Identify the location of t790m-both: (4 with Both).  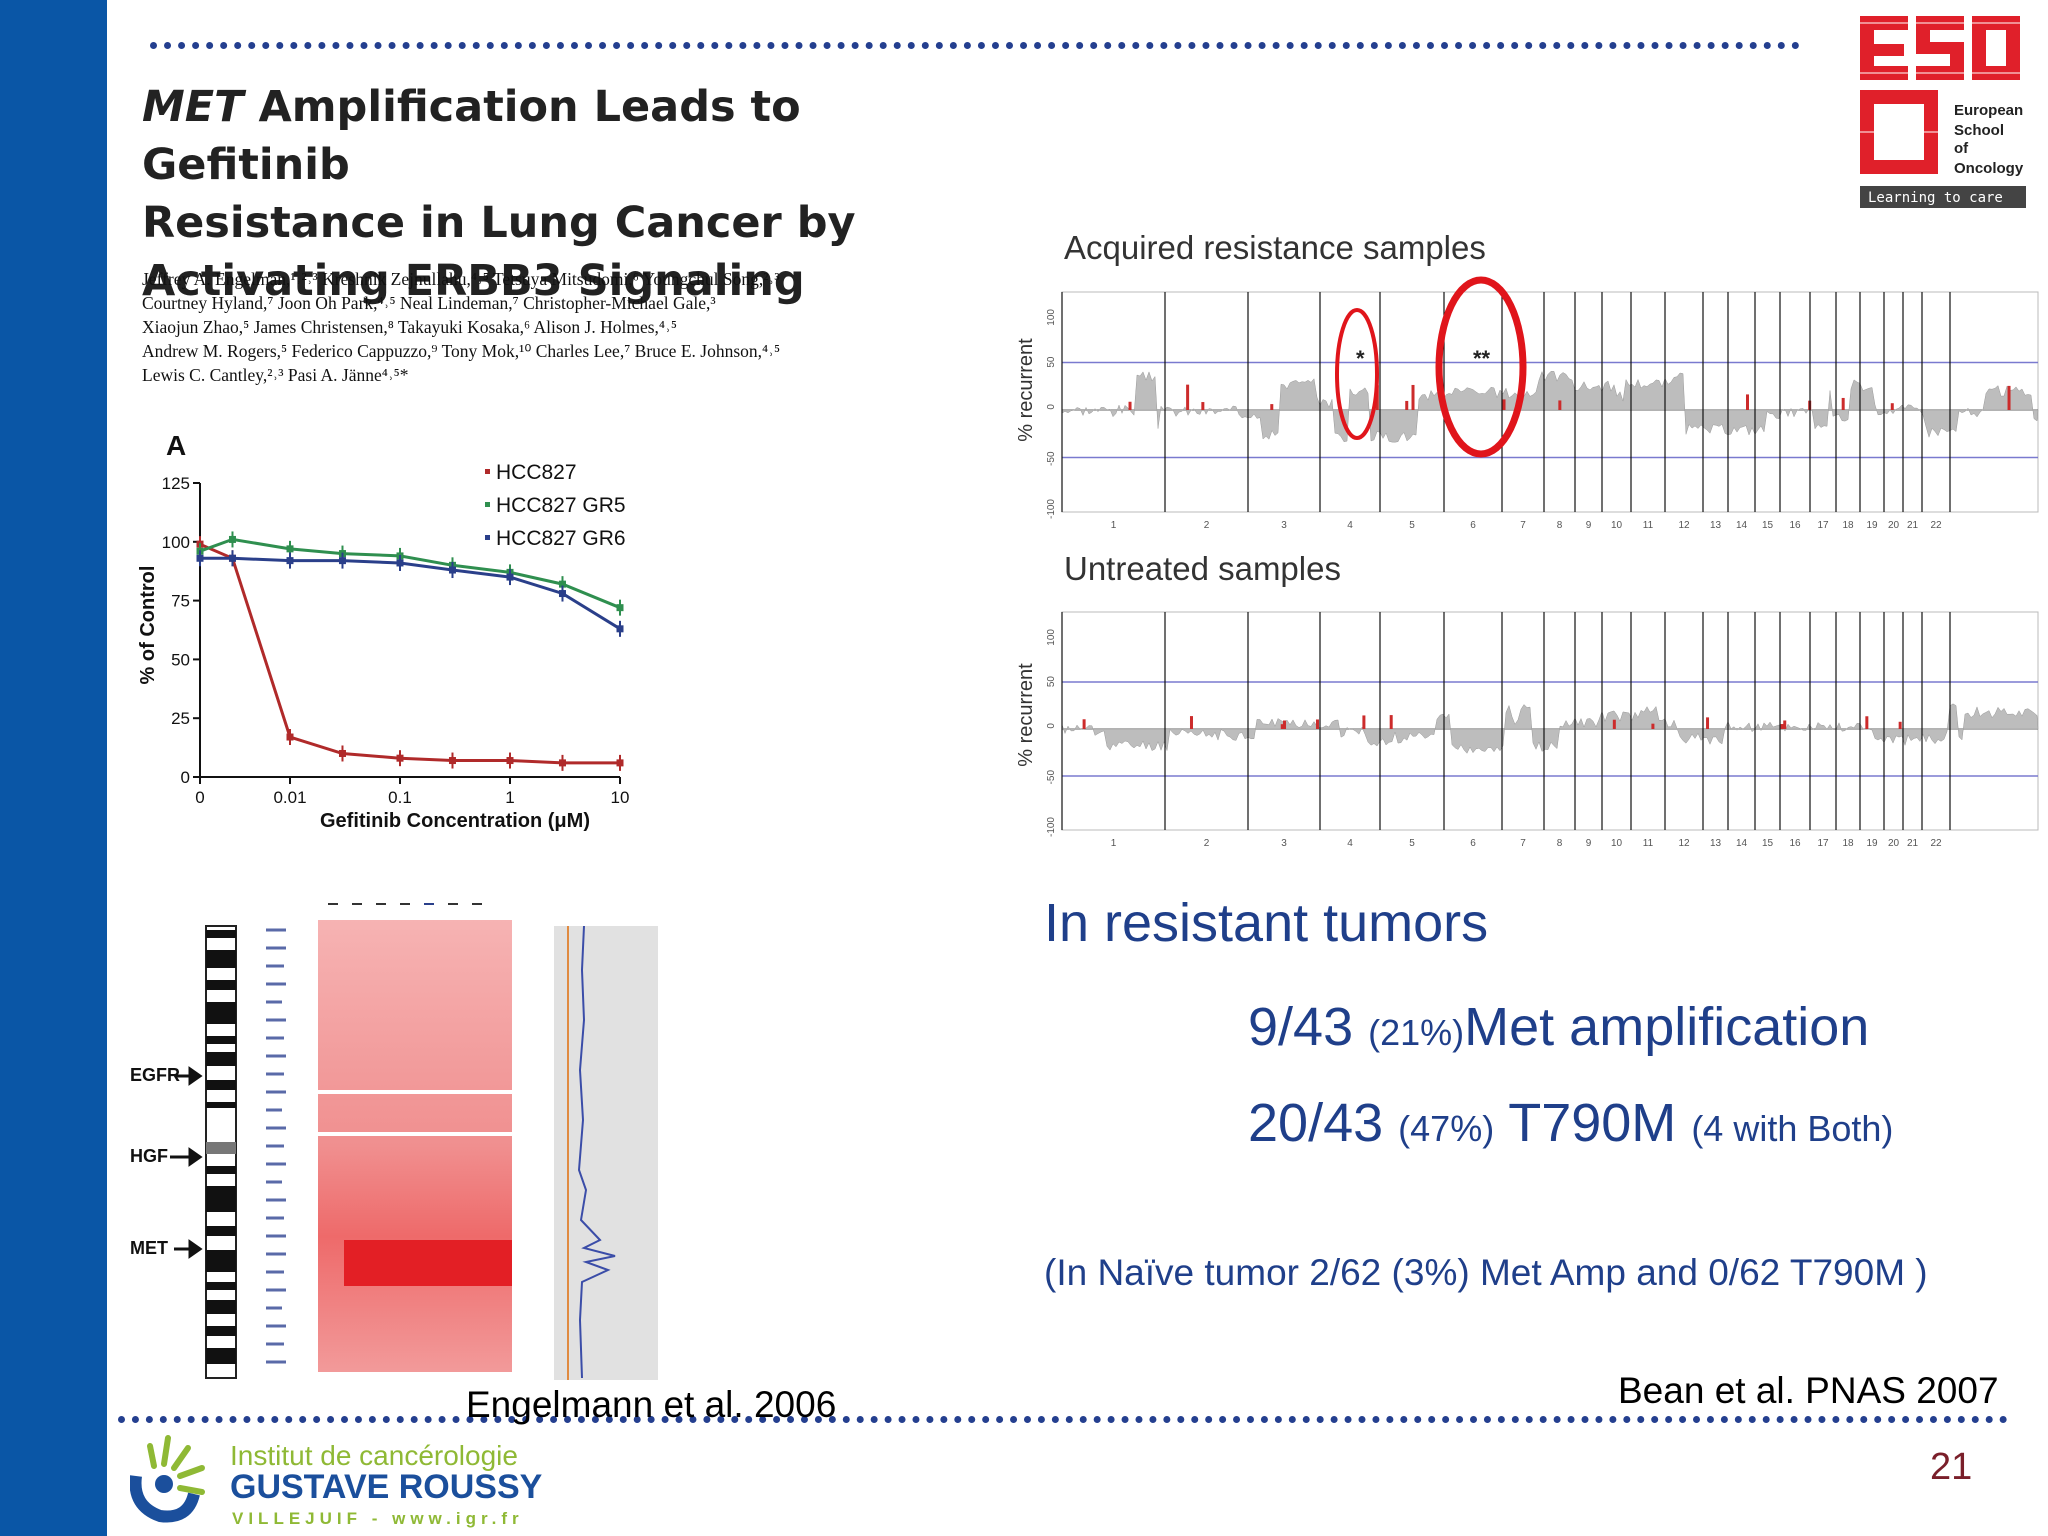
(1792, 1128).